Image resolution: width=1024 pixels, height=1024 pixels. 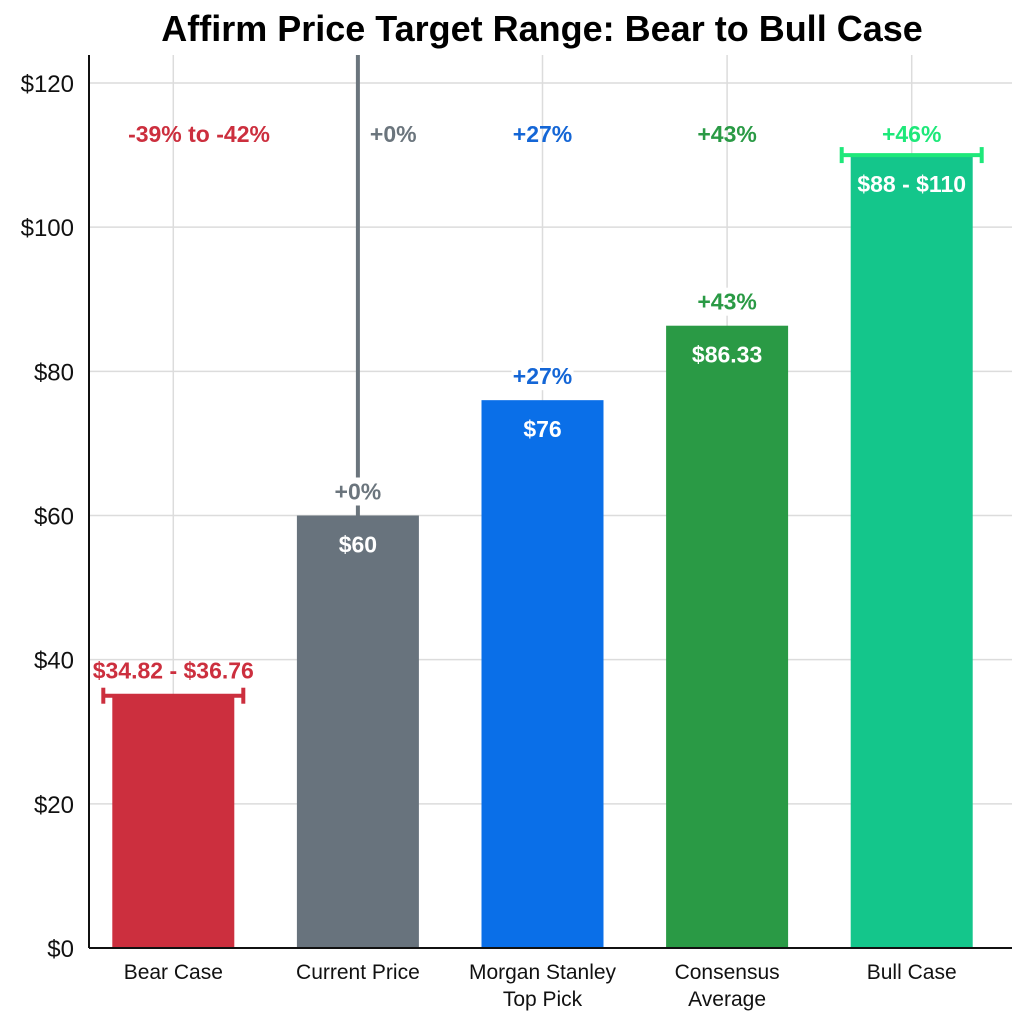 What do you see at coordinates (47, 84) in the screenshot?
I see `y-tick-label: $120` at bounding box center [47, 84].